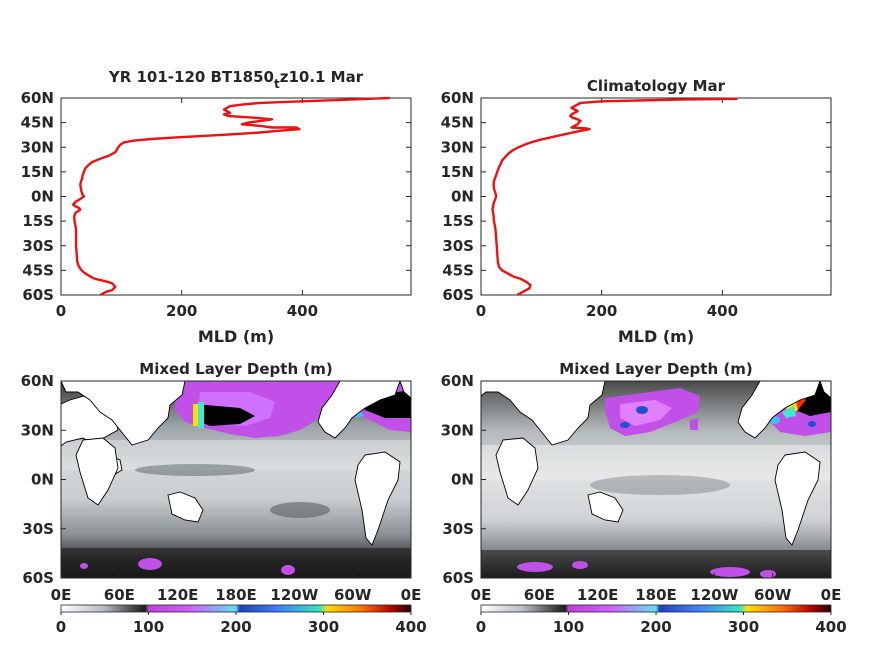 The width and height of the screenshot is (875, 656). What do you see at coordinates (359, 410) in the screenshot?
I see `land-north-america` at bounding box center [359, 410].